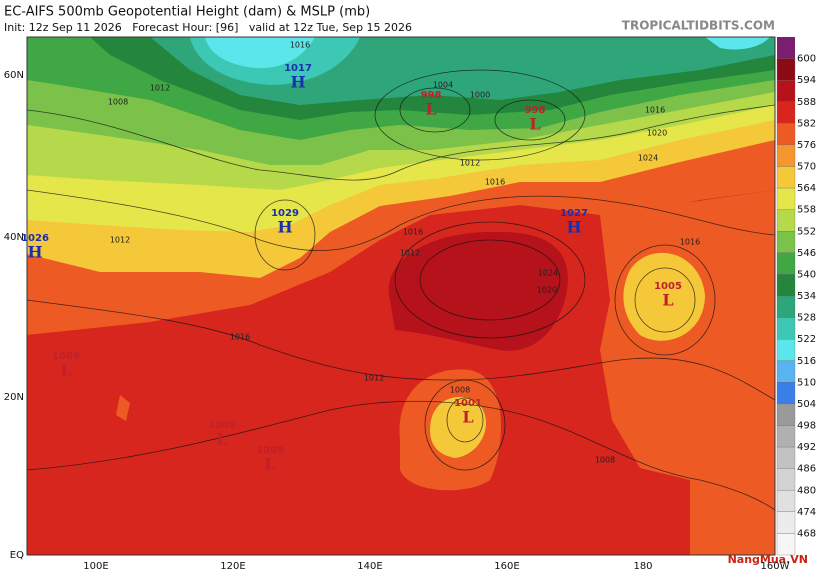  I want to click on colorbar-label: 516, so click(806, 361).